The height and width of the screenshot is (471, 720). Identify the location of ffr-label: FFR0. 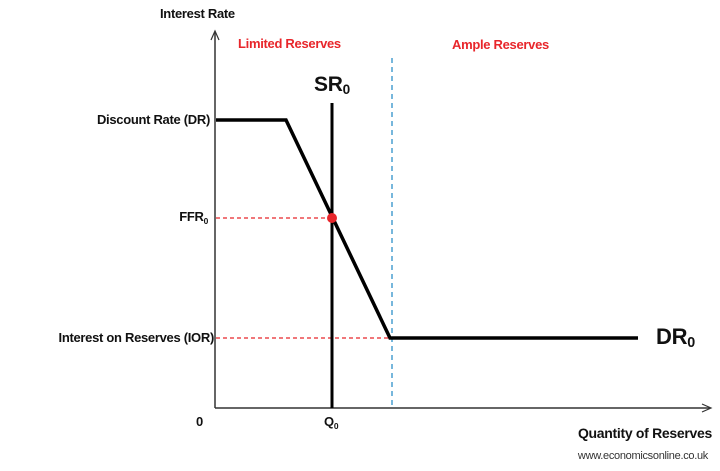
(193, 217).